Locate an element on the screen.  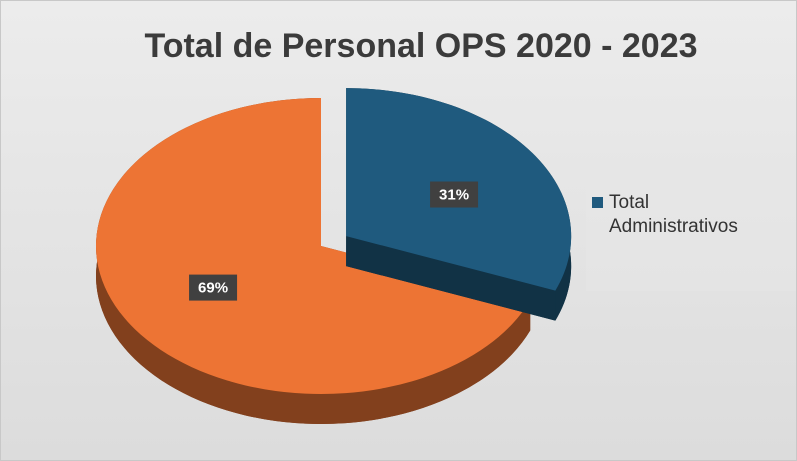
legend-swatch is located at coordinates (597, 202).